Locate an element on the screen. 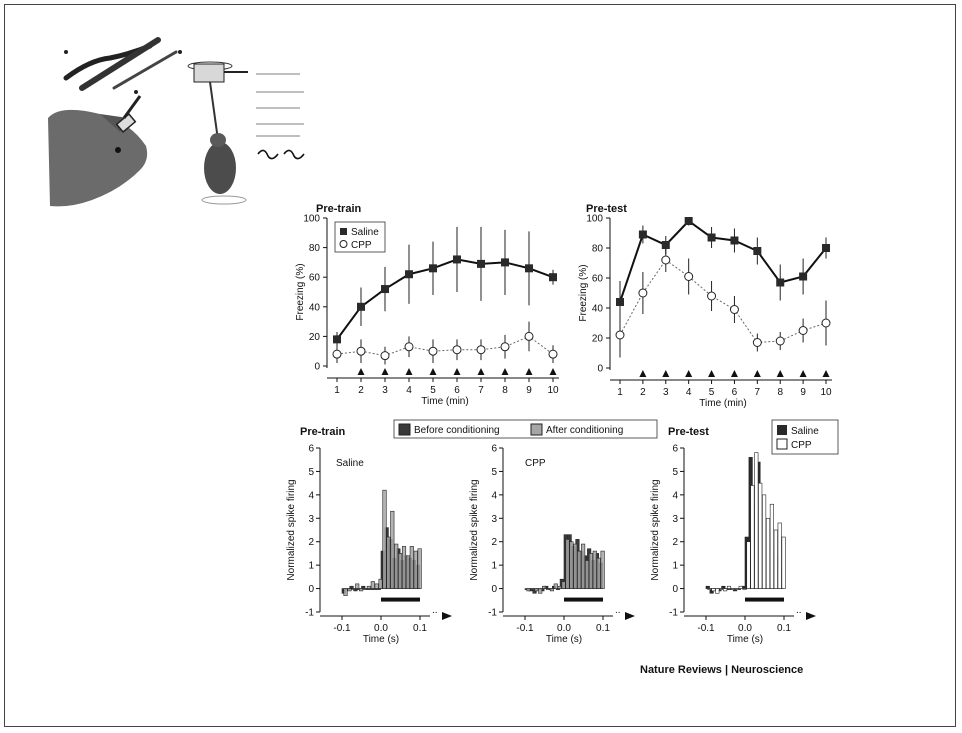 The image size is (962, 733). standing-rat-illustration is located at coordinates (220, 168).